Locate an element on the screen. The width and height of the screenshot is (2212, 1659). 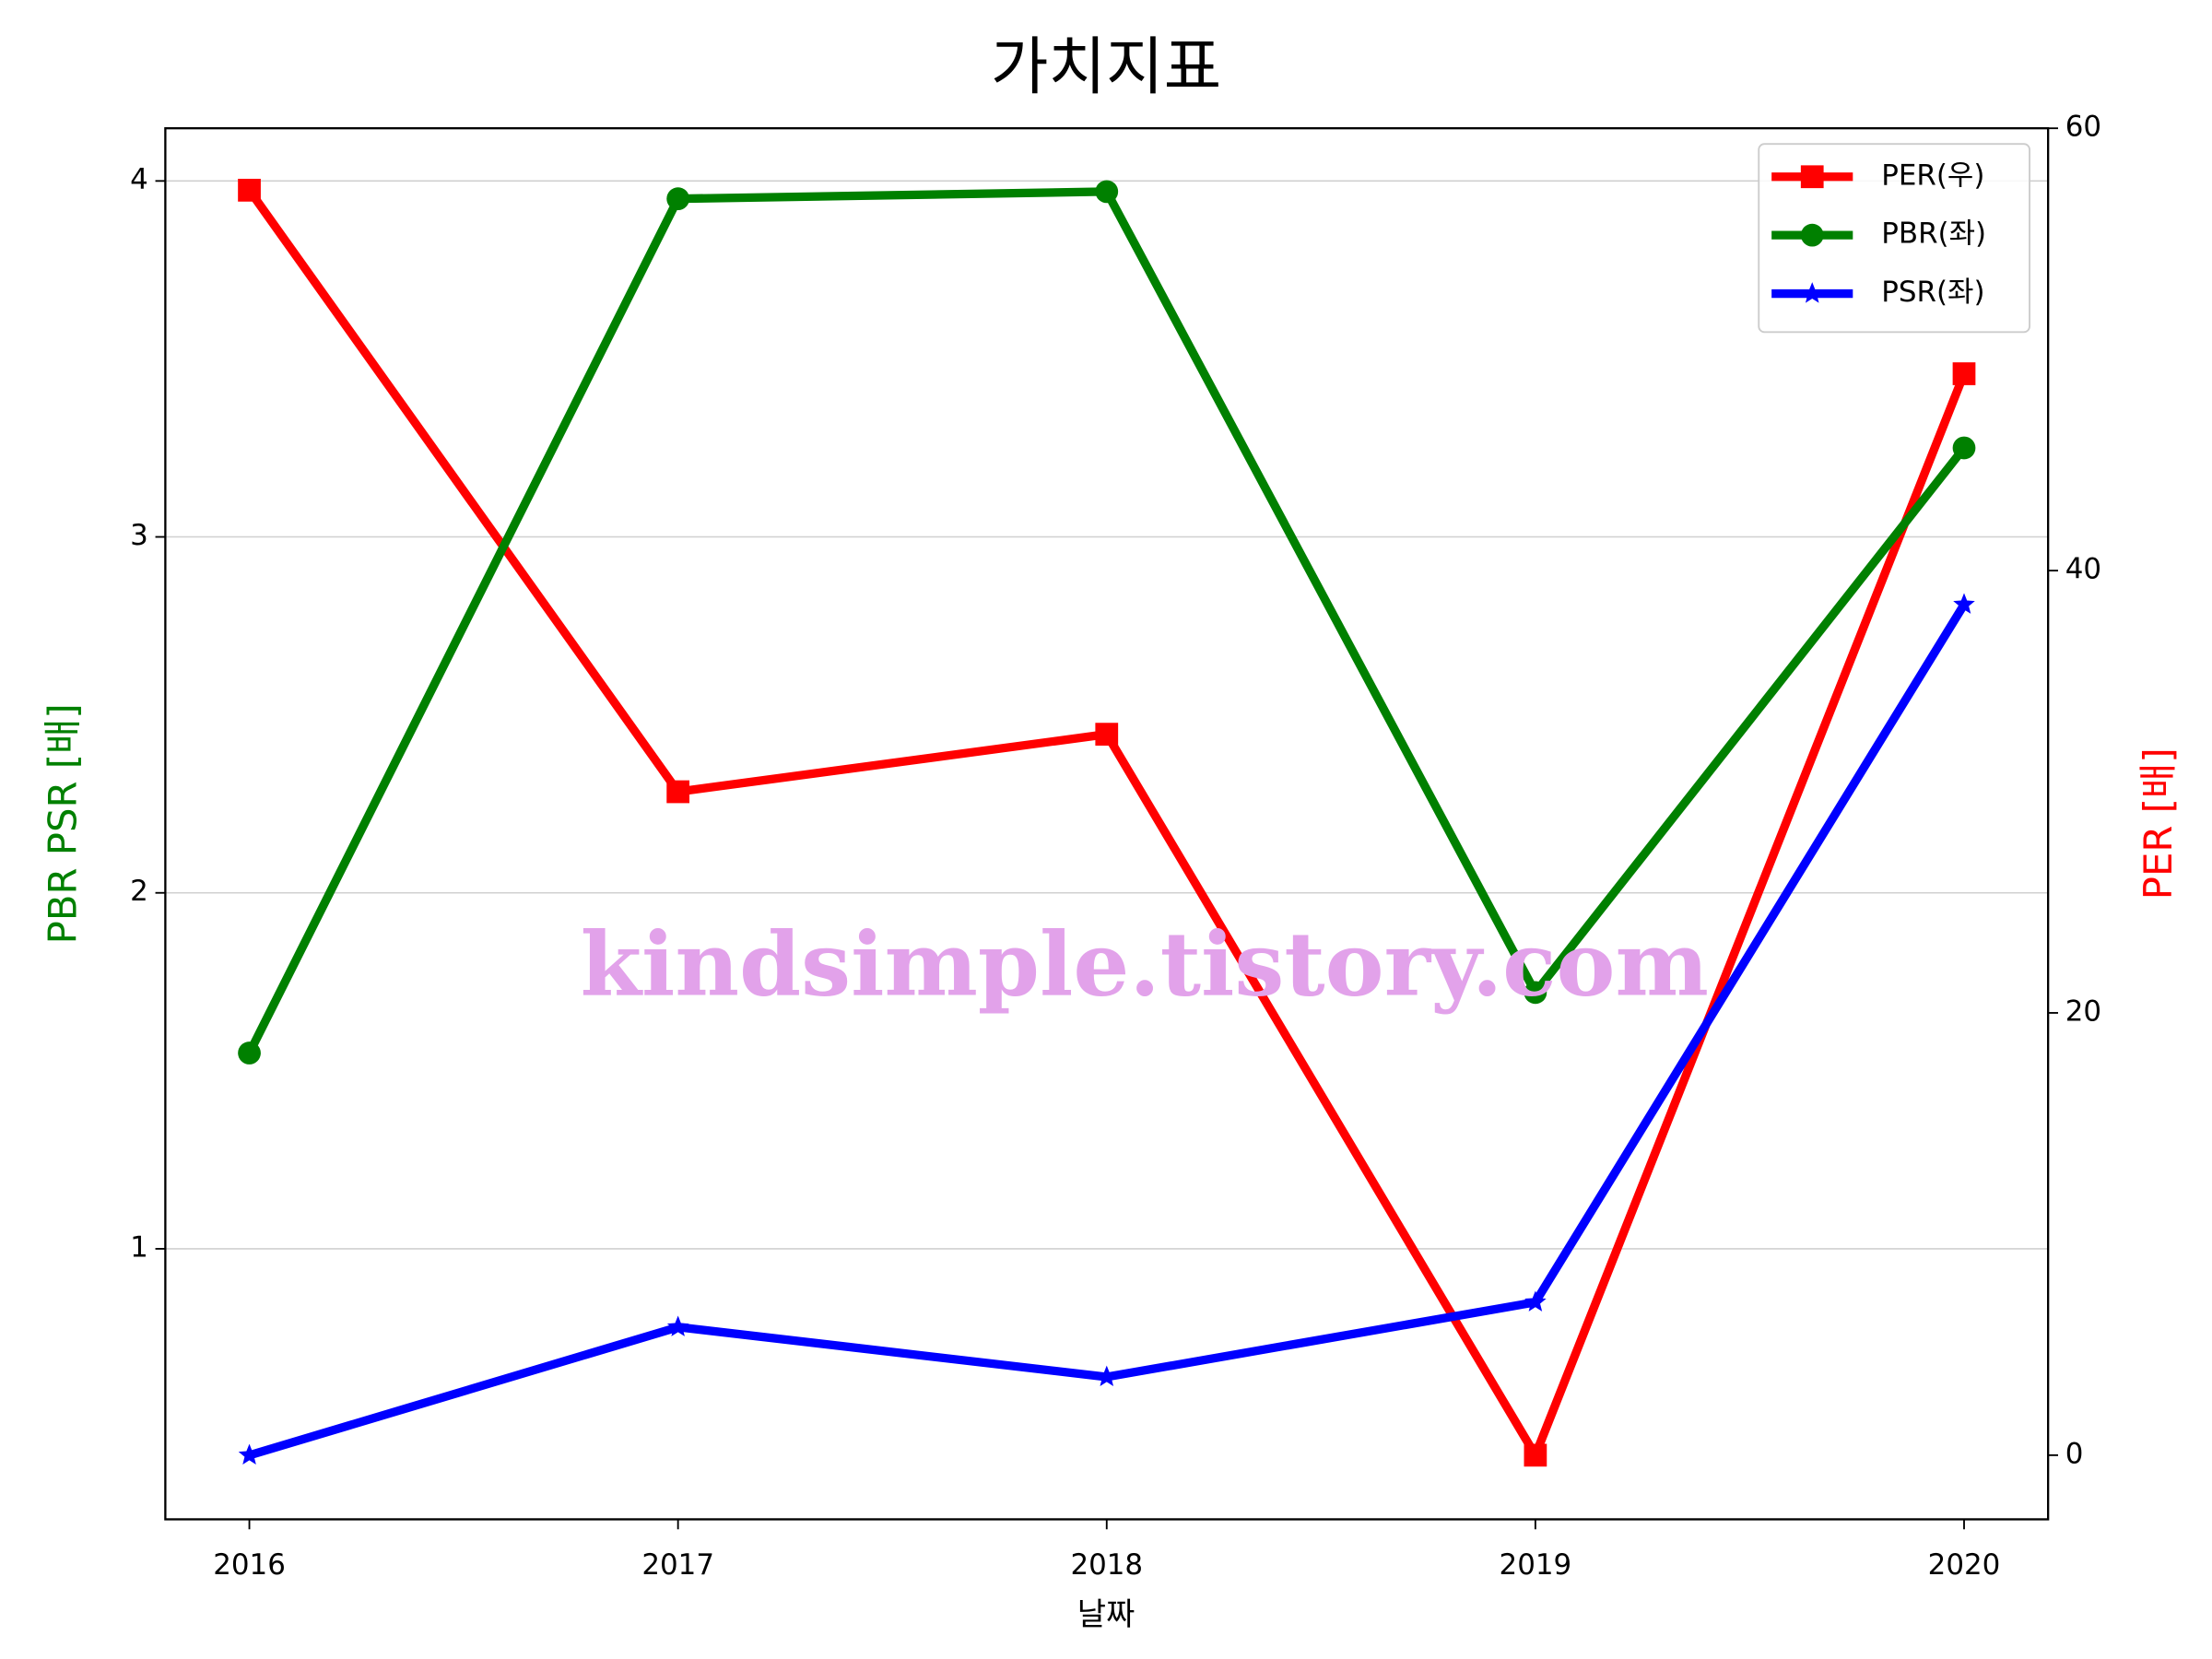
legend-label: PBR(좌) is located at coordinates (1933, 234).